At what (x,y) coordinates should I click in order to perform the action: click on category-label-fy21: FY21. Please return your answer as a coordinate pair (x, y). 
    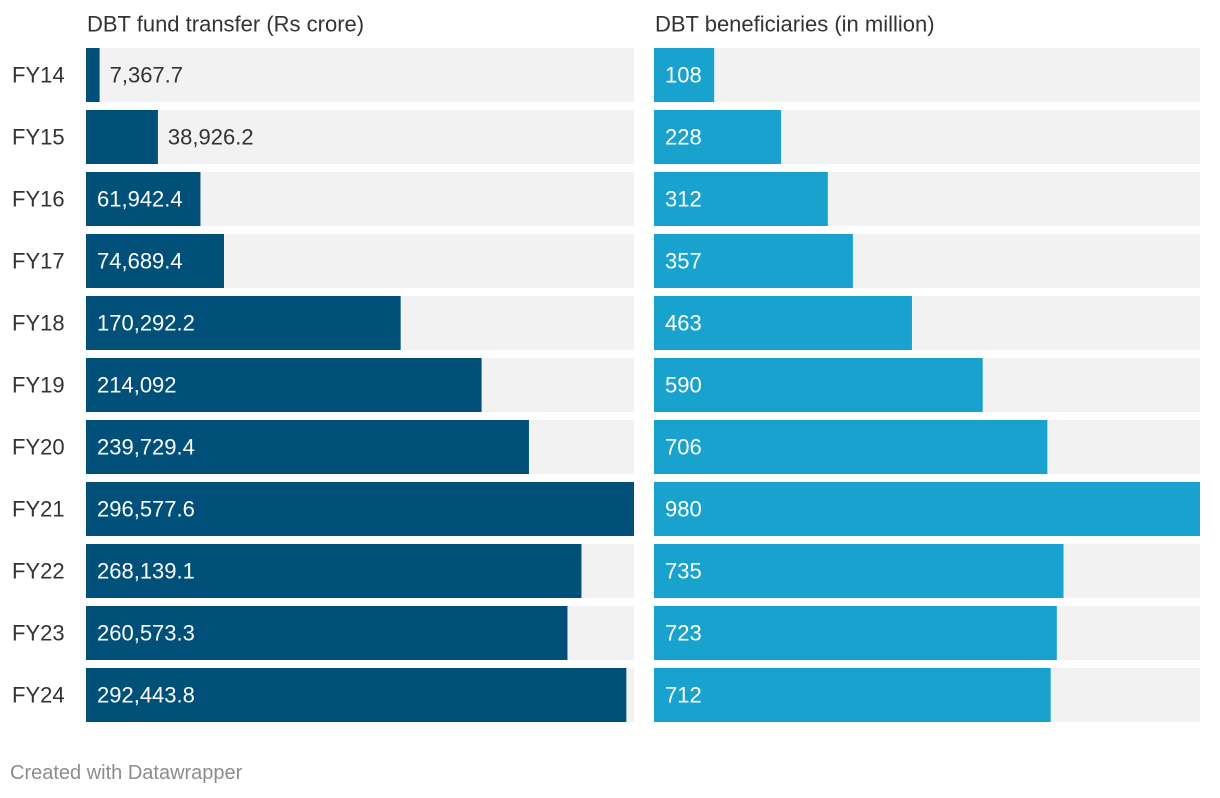
    Looking at the image, I should click on (38, 509).